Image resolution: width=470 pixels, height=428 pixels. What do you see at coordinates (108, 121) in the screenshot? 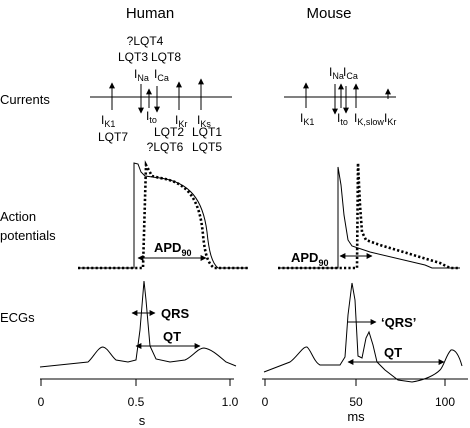
I see `human-ik1-label: IK1` at bounding box center [108, 121].